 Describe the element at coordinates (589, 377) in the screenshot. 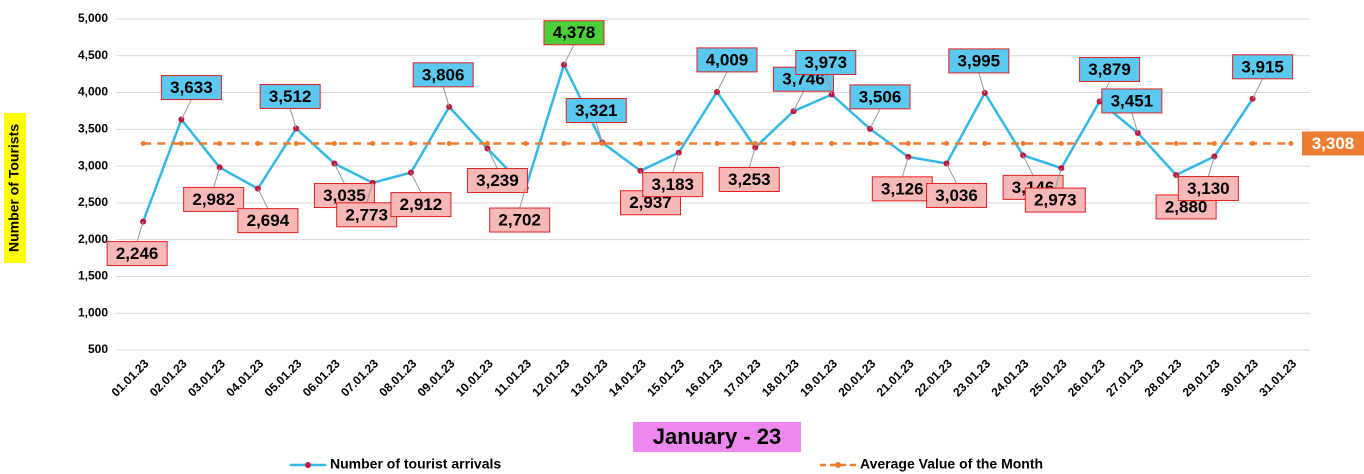

I see `x-tick-label: 13.01.23` at that location.